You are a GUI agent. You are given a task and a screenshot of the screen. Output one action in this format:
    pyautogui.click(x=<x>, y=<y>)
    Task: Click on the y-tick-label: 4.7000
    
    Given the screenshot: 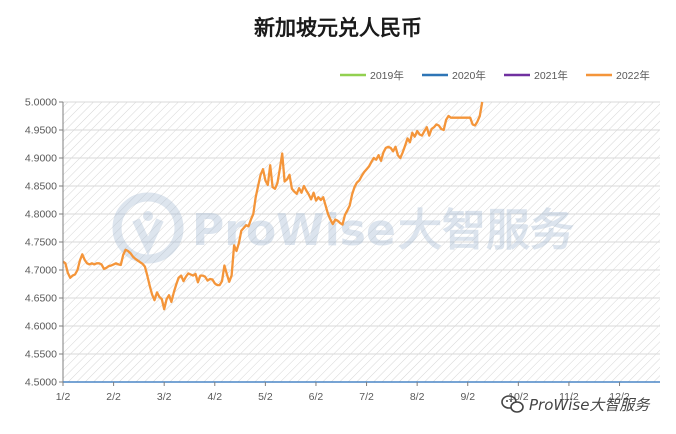 What is the action you would take?
    pyautogui.click(x=41, y=271)
    